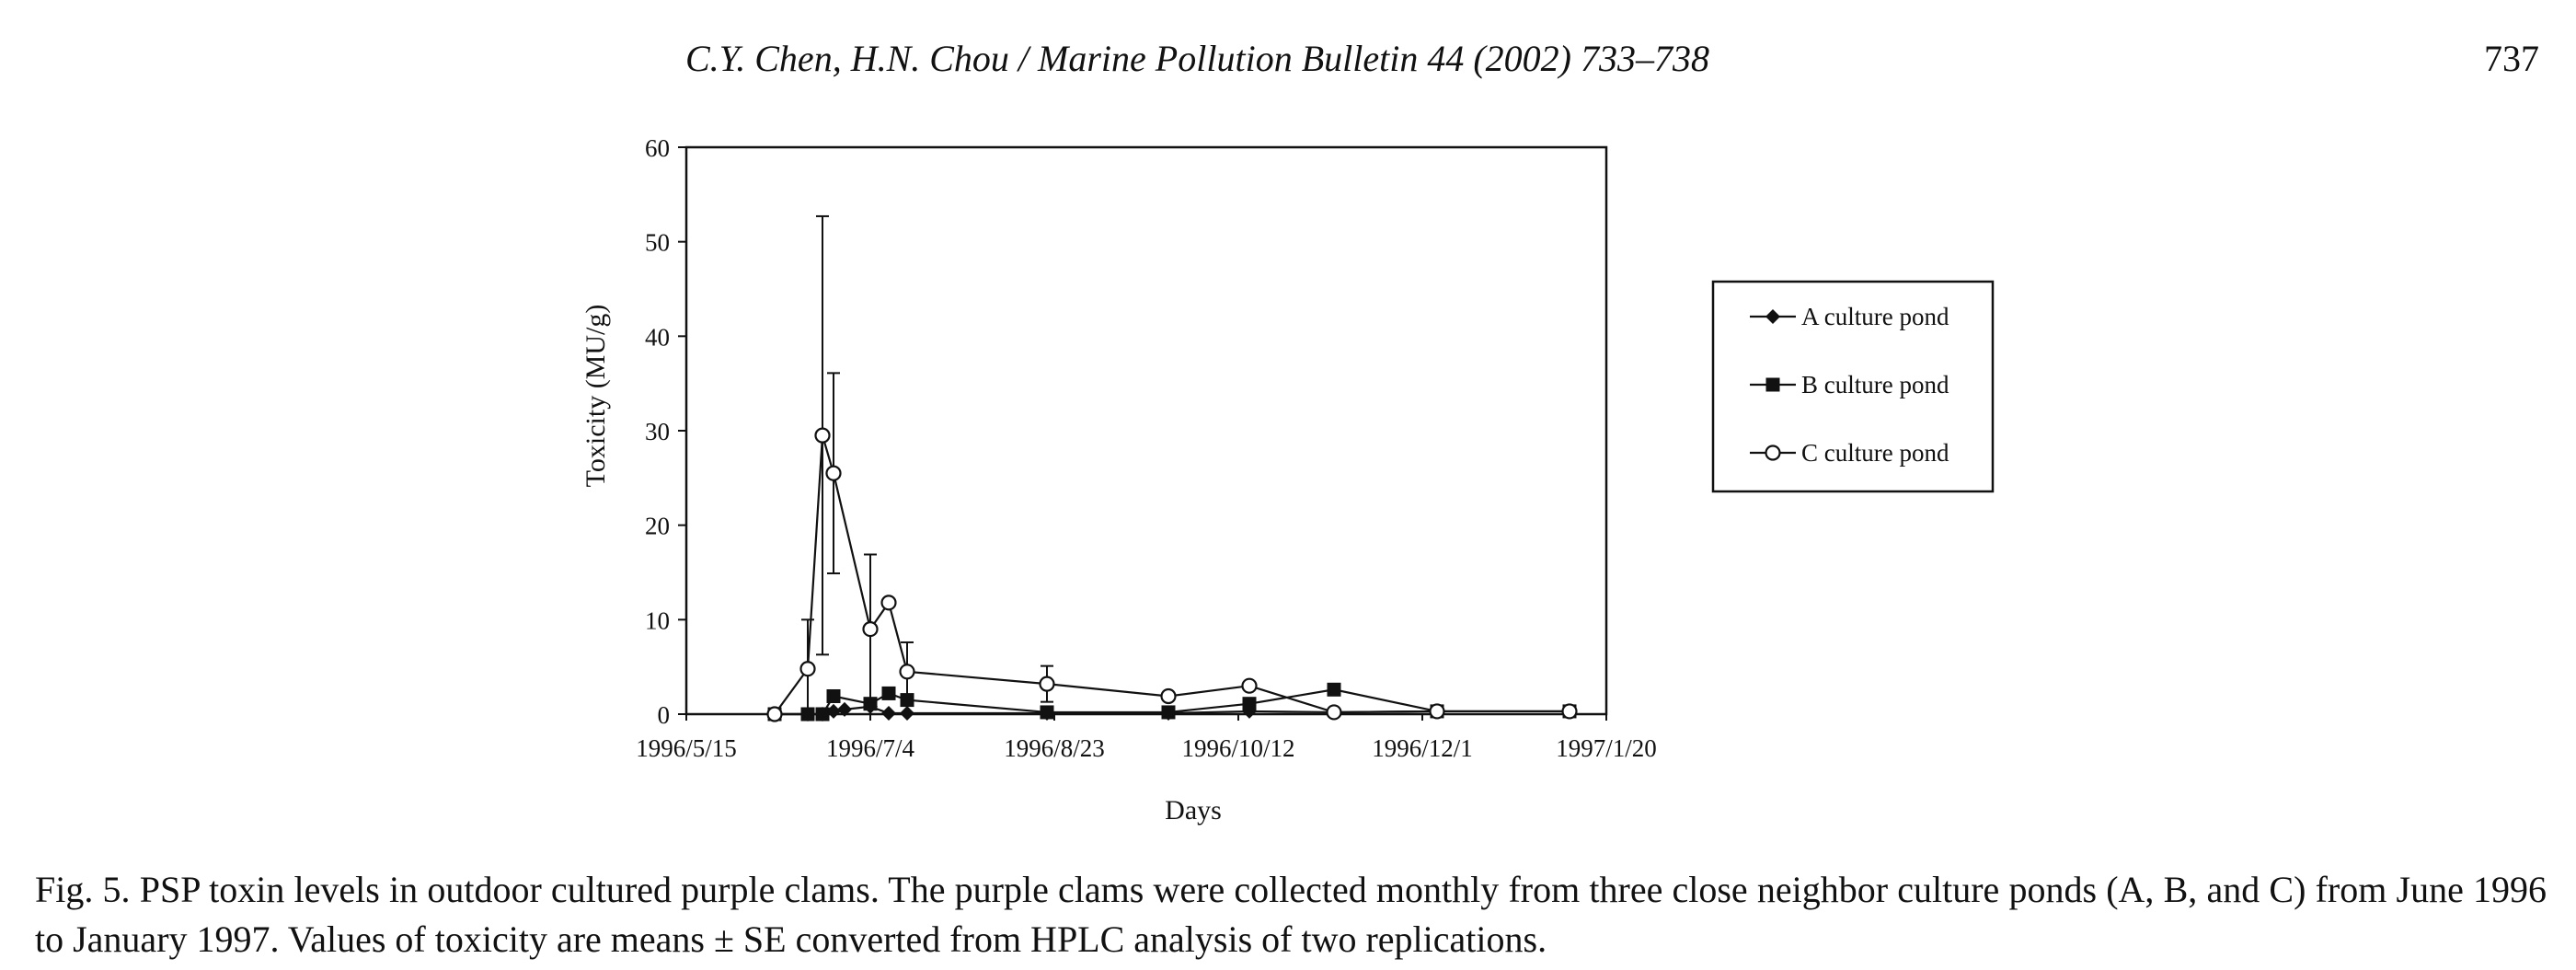 Image resolution: width=2576 pixels, height=970 pixels. I want to click on page-number: 737, so click(2511, 58).